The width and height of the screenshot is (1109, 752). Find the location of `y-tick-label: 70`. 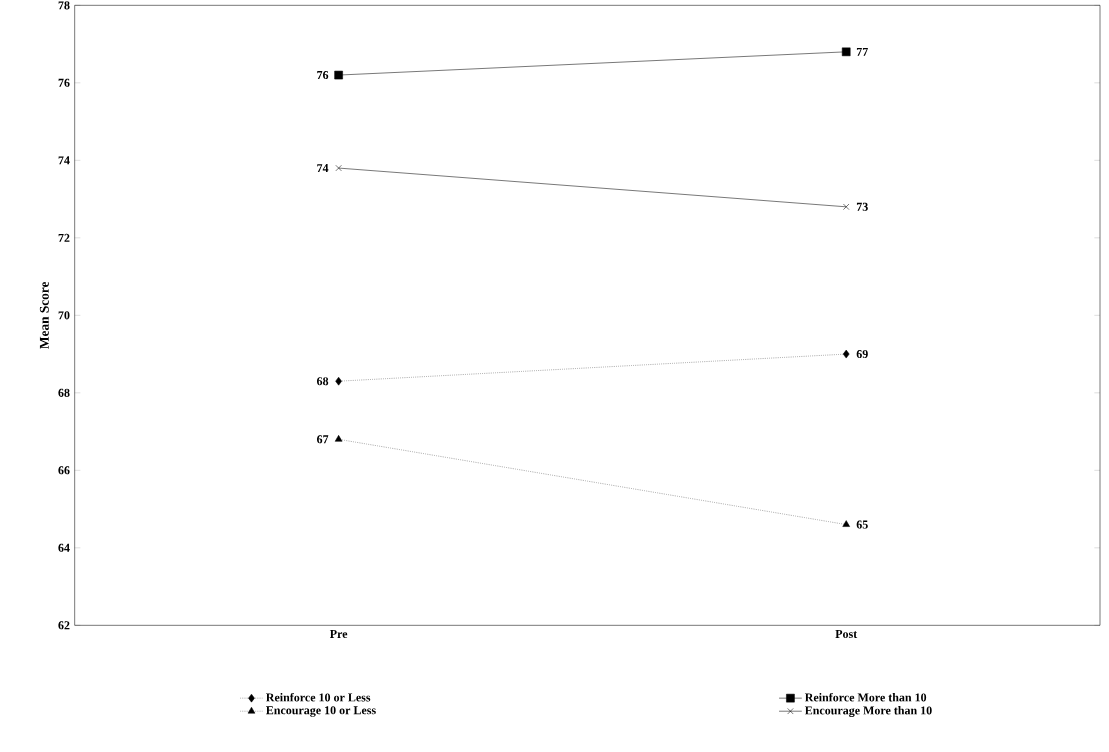

y-tick-label: 70 is located at coordinates (64, 315).